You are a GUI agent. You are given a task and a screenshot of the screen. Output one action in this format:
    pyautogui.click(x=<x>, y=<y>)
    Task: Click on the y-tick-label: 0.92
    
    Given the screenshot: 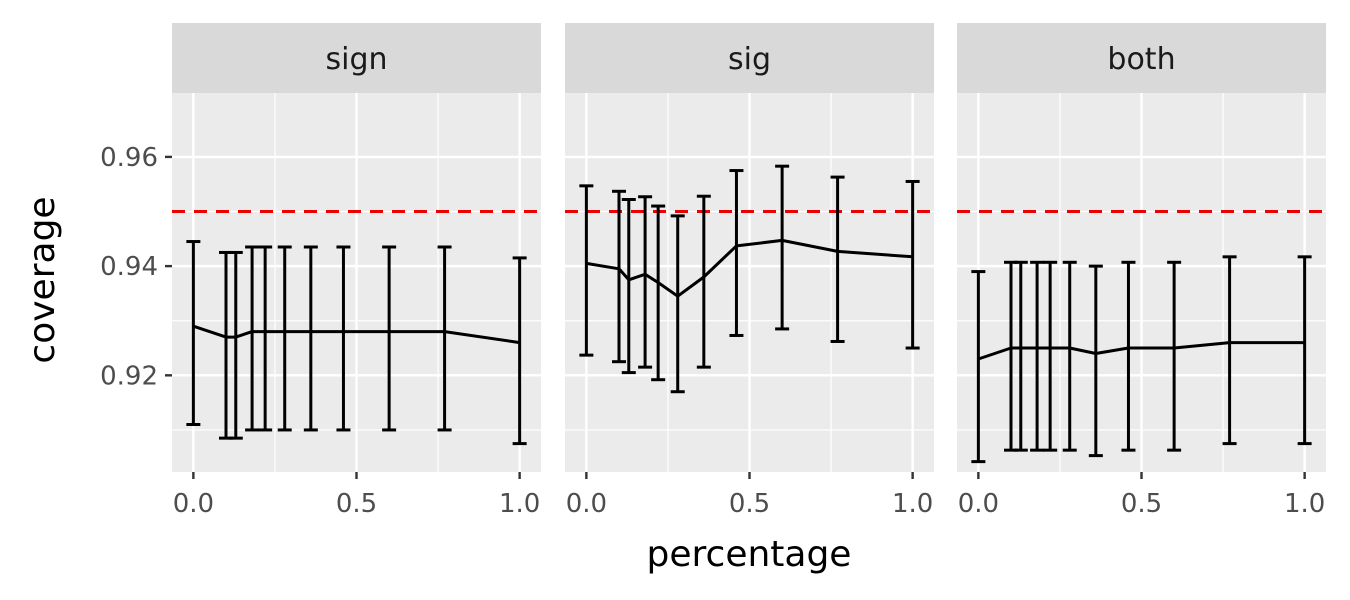 What is the action you would take?
    pyautogui.click(x=129, y=376)
    